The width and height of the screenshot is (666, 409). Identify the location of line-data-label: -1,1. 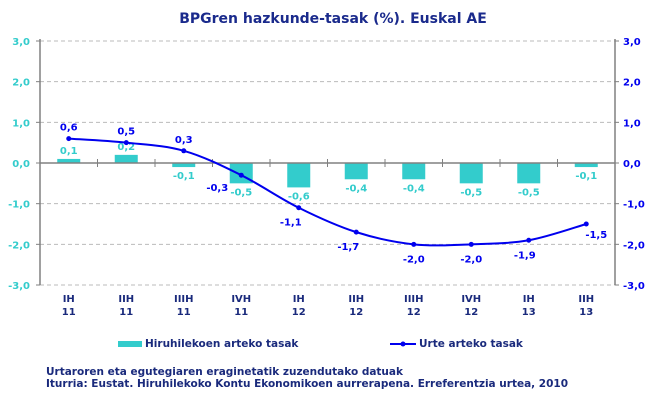
(291, 223).